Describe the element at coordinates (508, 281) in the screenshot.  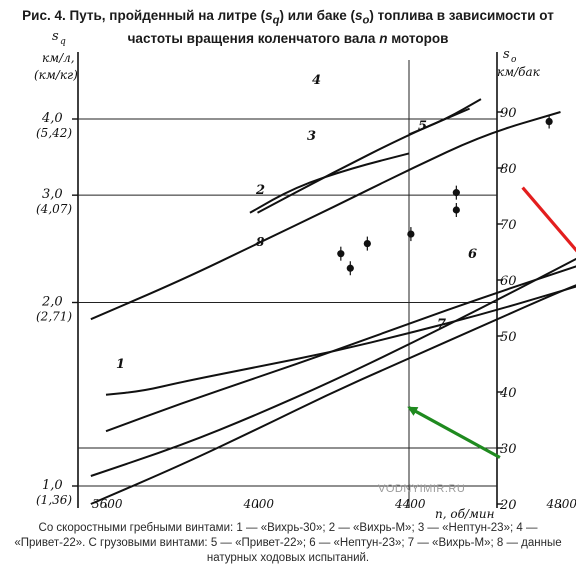
I see `right-tick-label-4: 60` at that location.